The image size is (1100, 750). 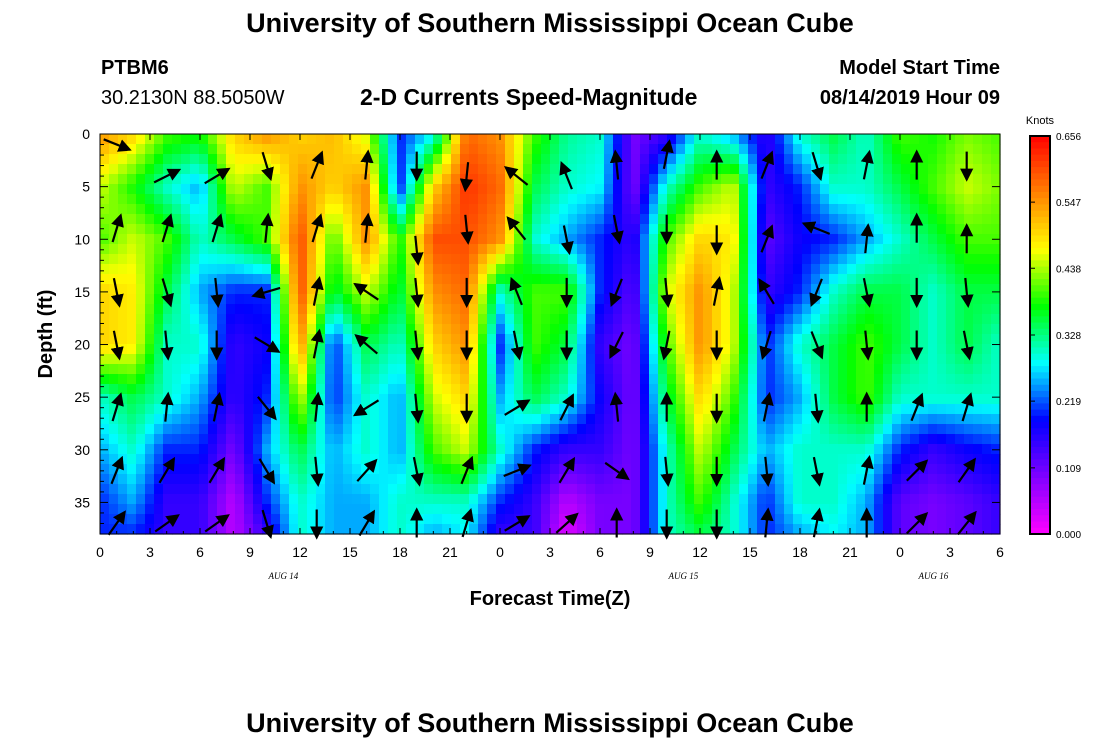 What do you see at coordinates (1040, 226) in the screenshot?
I see `colorbar-segment` at bounding box center [1040, 226].